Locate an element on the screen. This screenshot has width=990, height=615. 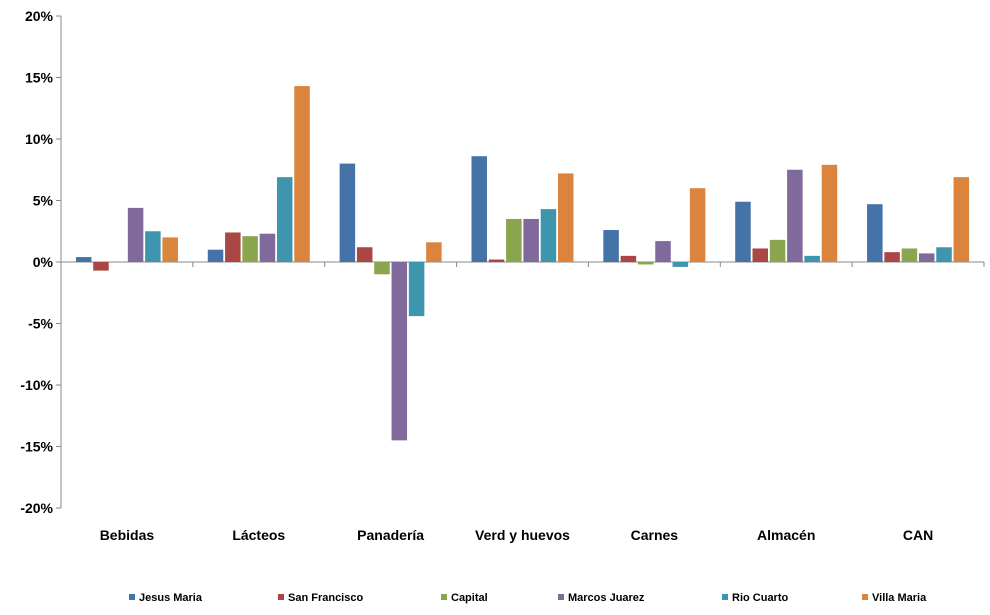
legend-label: Jesus Maria is located at coordinates (171, 598).